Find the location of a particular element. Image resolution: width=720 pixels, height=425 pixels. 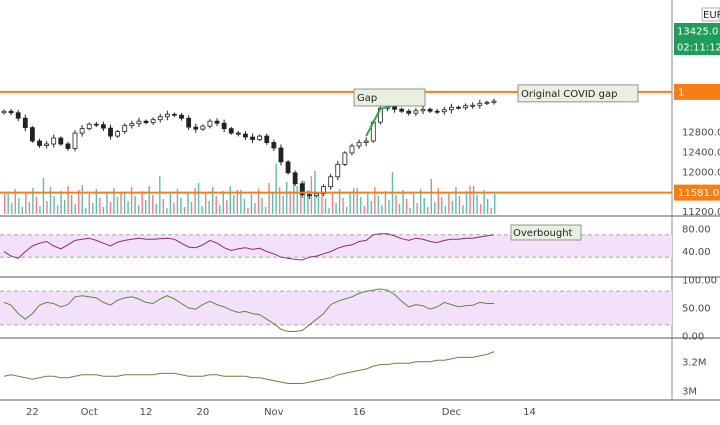

trend-line is located at coordinates (373, 122).